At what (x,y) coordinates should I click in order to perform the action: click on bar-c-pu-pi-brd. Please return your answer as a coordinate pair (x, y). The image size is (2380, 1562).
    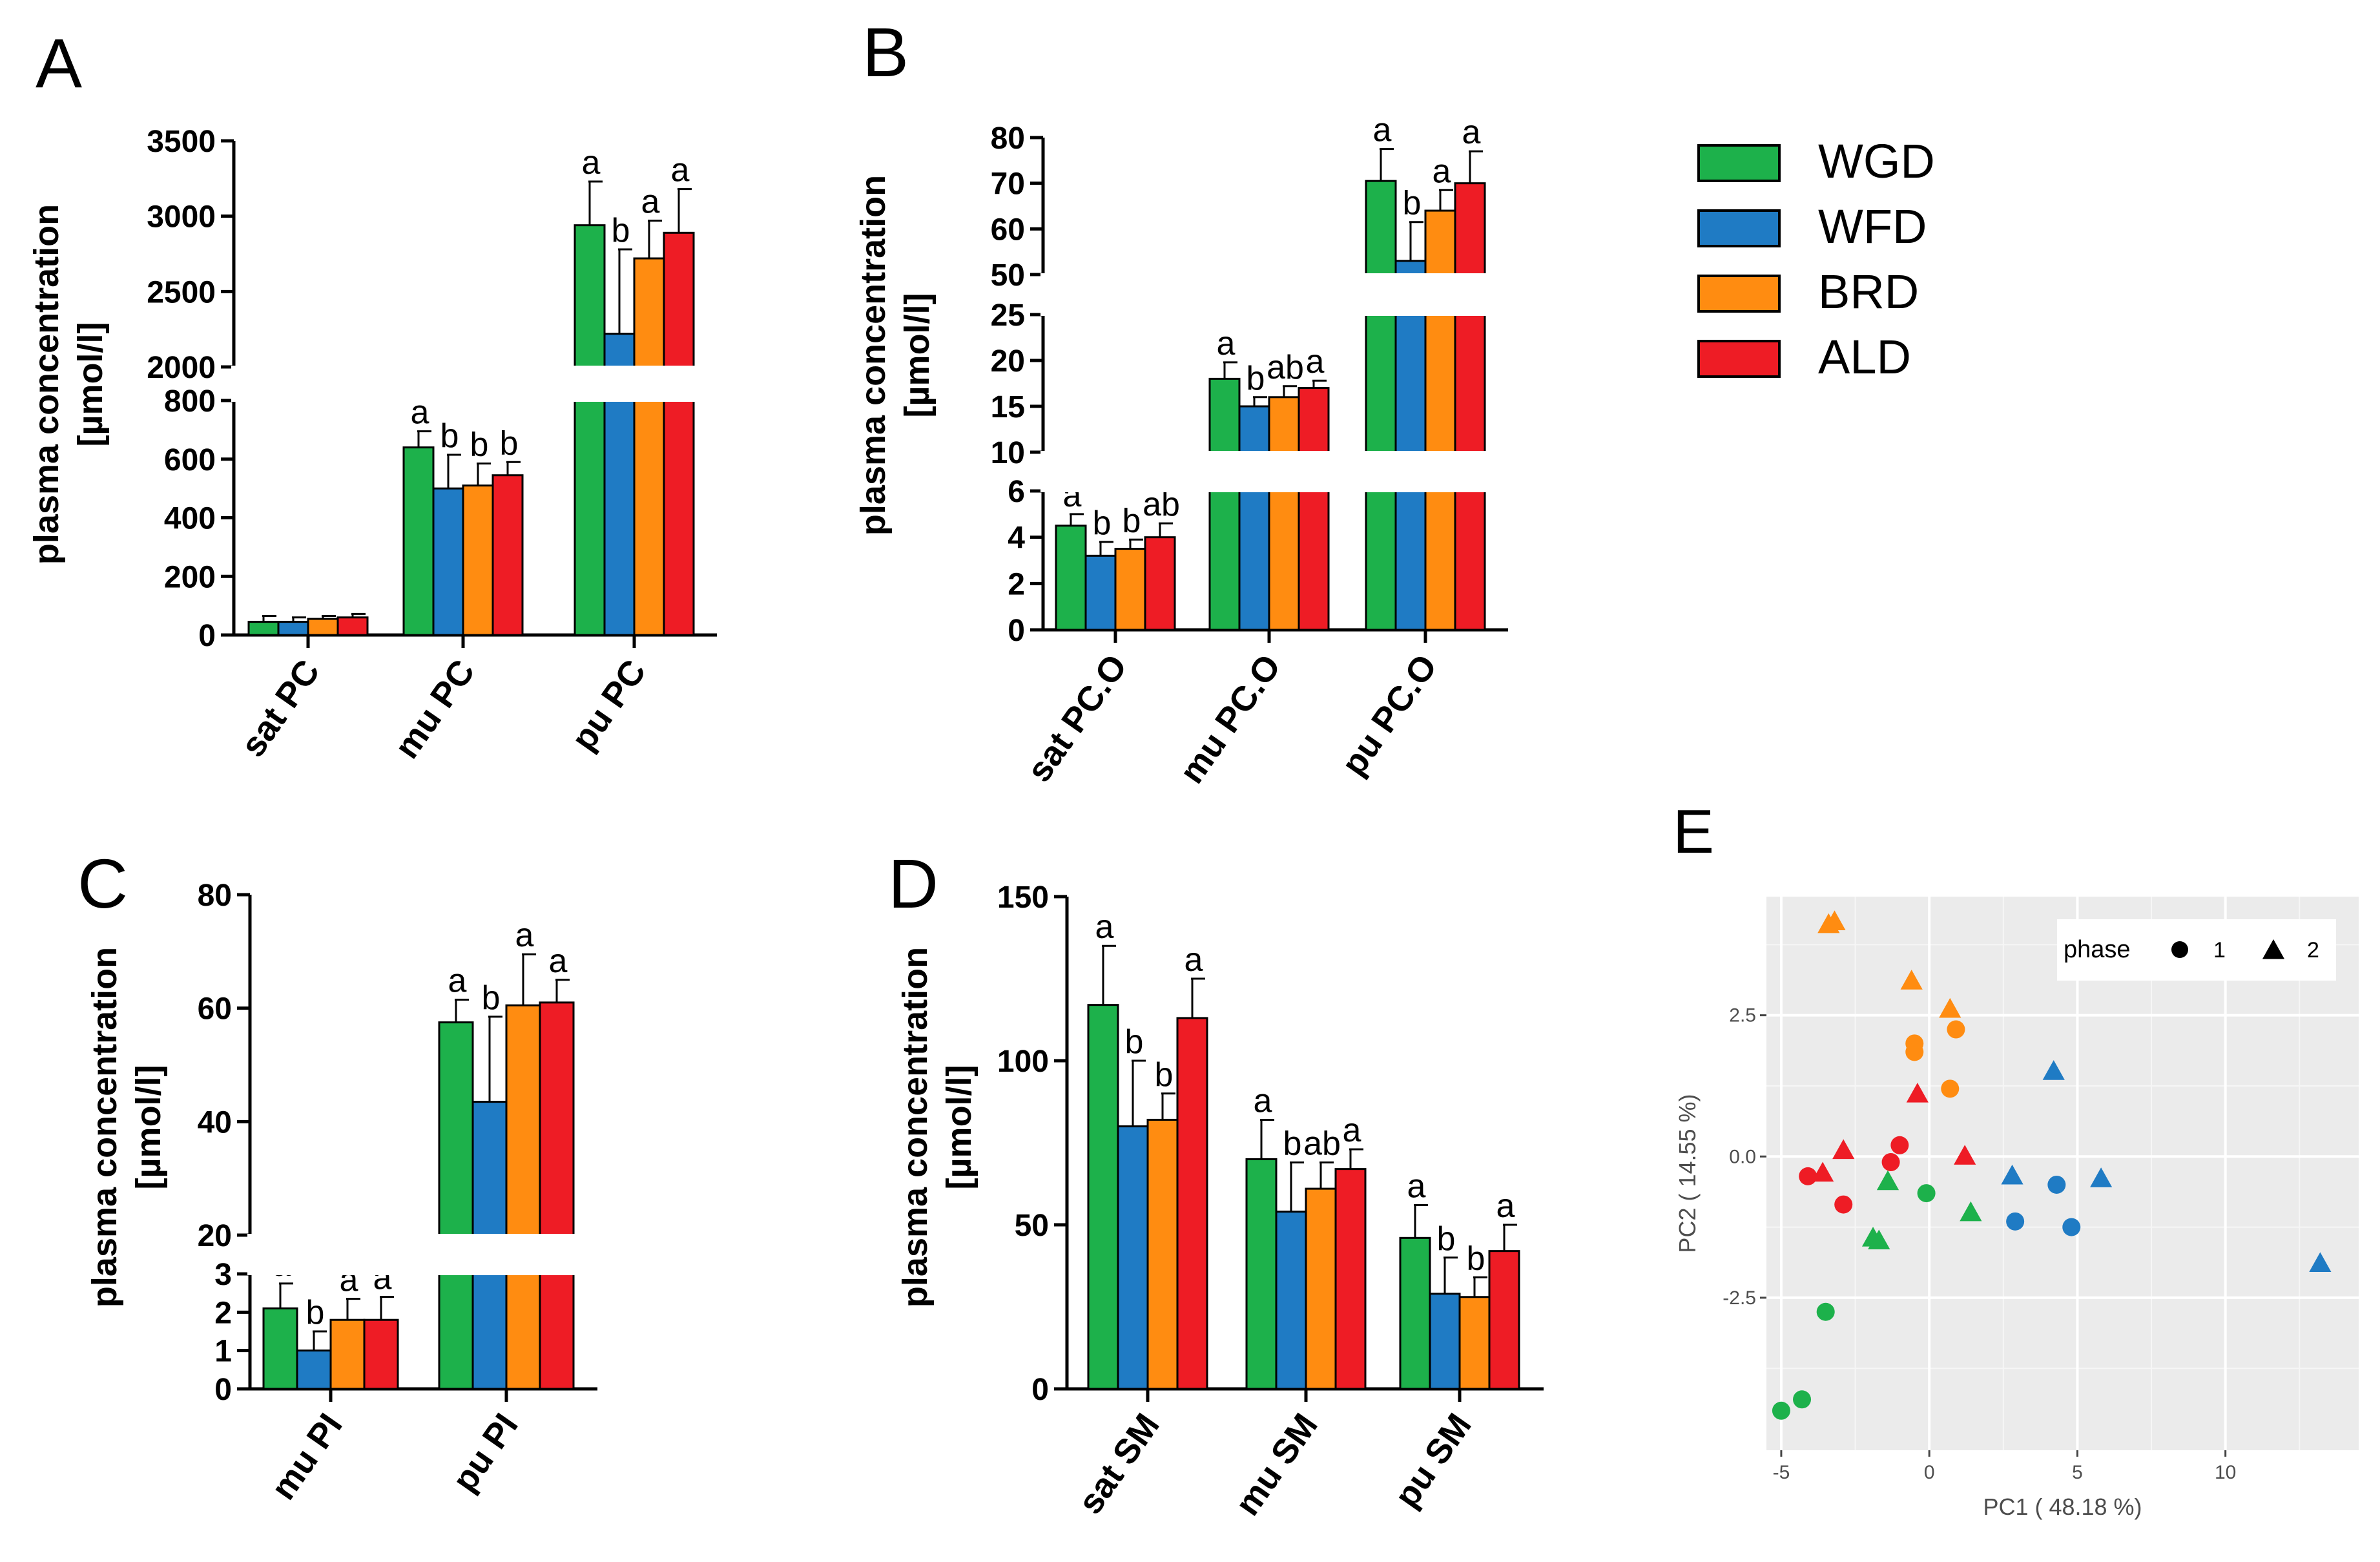
    Looking at the image, I should click on (523, 1120).